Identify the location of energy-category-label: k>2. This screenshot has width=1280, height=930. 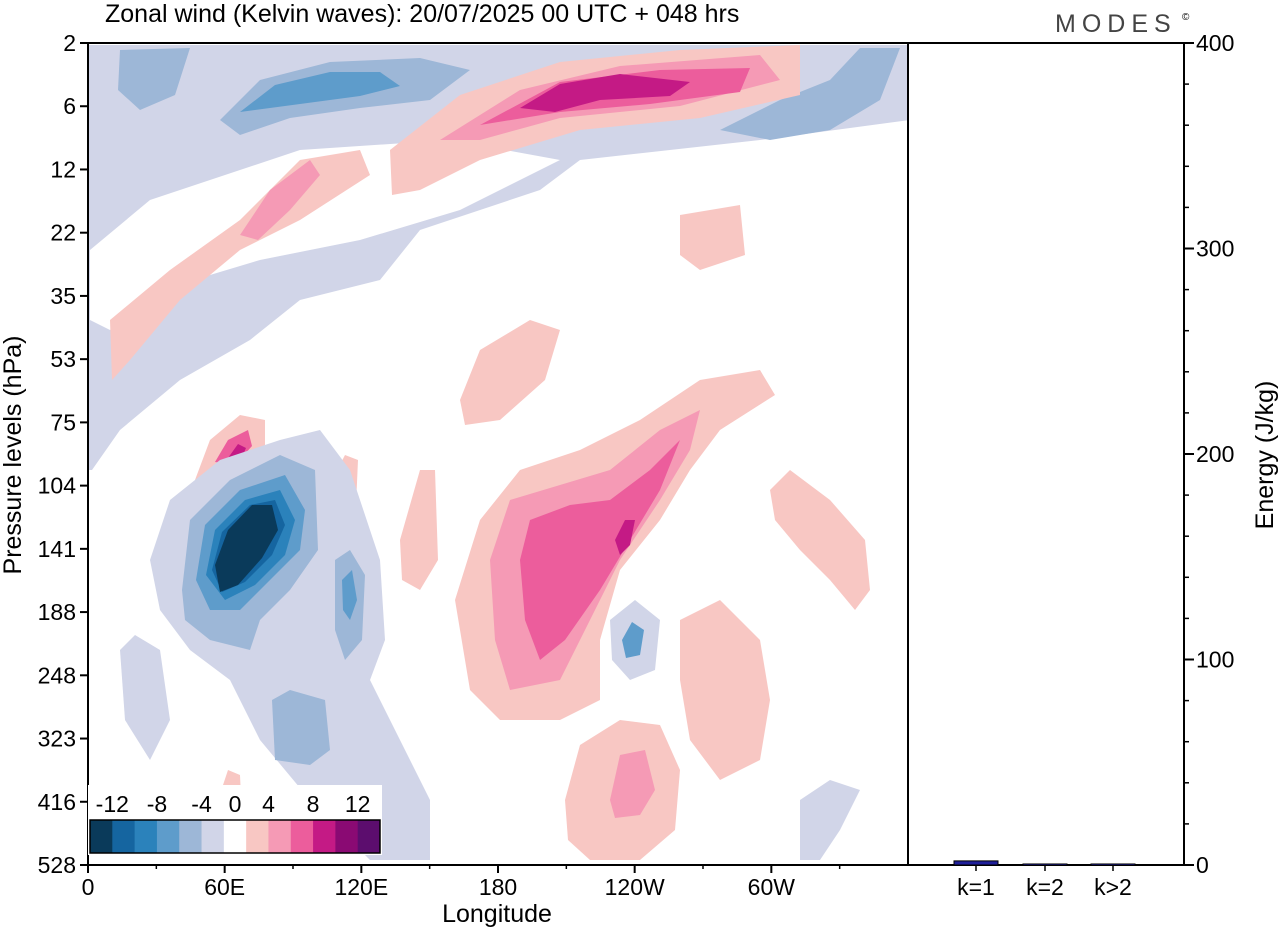
(1113, 887).